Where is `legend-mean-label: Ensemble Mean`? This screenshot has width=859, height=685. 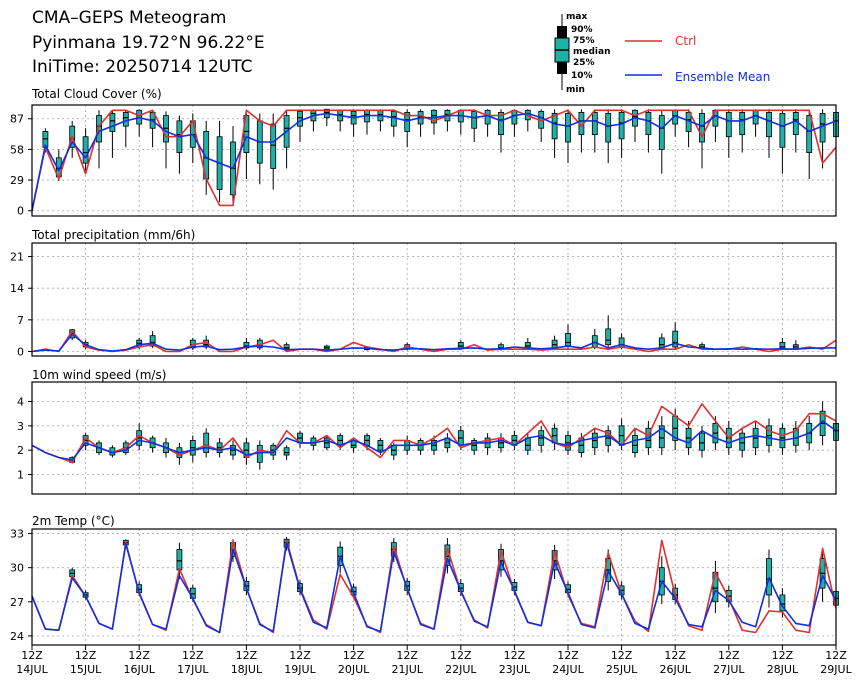 legend-mean-label: Ensemble Mean is located at coordinates (722, 77).